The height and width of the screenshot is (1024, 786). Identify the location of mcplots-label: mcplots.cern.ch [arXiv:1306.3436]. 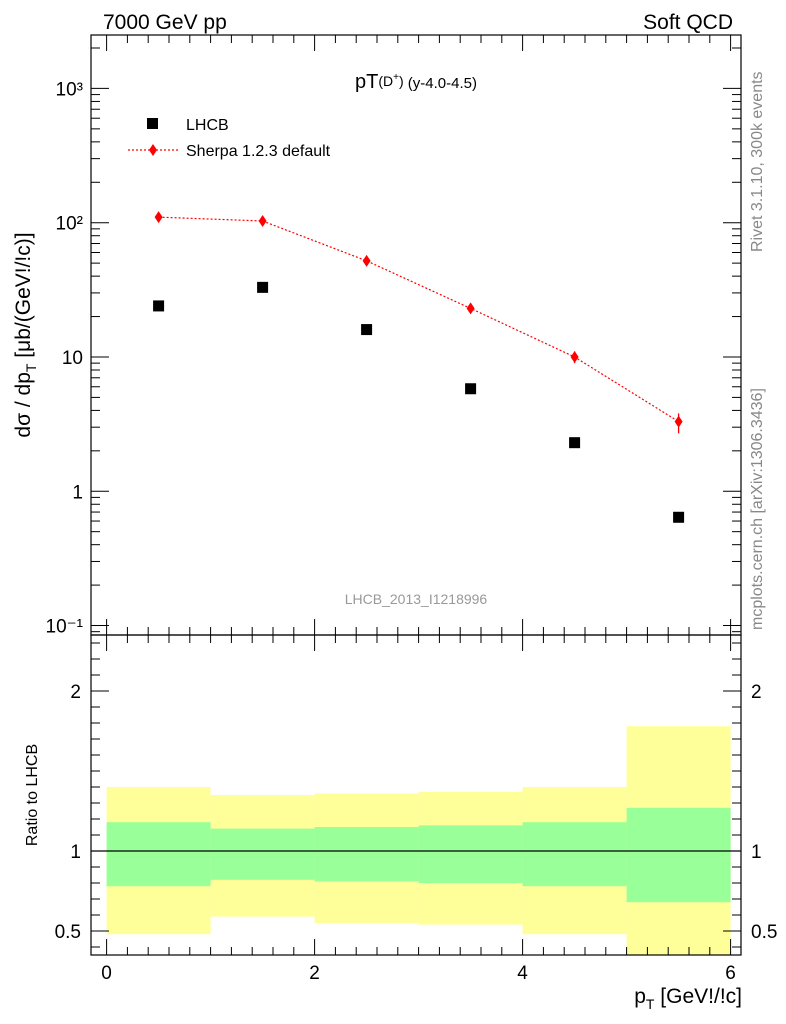
(757, 509).